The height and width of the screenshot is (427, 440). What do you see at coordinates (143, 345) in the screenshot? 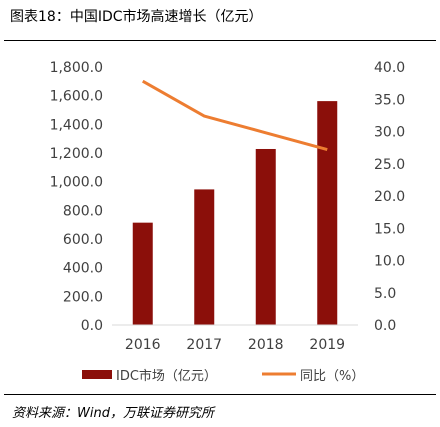
I see `x-axis-tick-label: 2016` at bounding box center [143, 345].